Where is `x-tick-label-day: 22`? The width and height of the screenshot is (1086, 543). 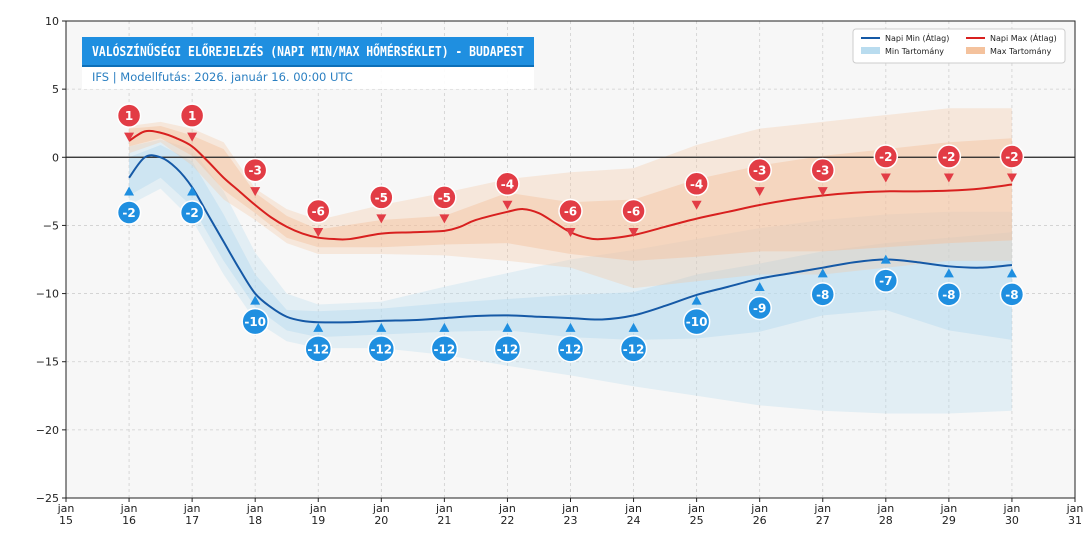
x-tick-label-day: 22 is located at coordinates (507, 520).